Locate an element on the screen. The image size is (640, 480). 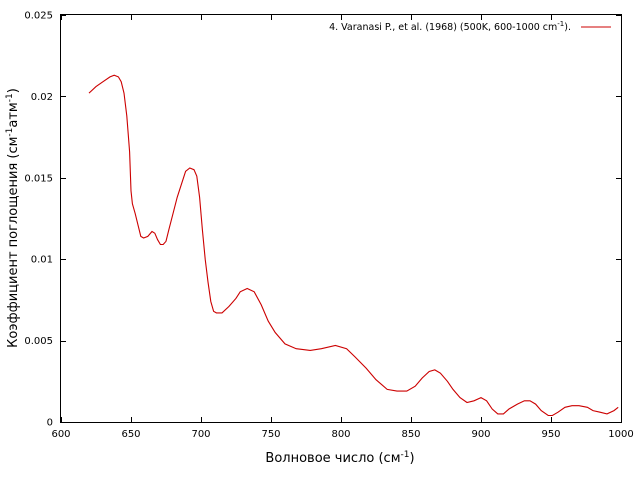
x-tick-label: 950 is located at coordinates (550, 434).